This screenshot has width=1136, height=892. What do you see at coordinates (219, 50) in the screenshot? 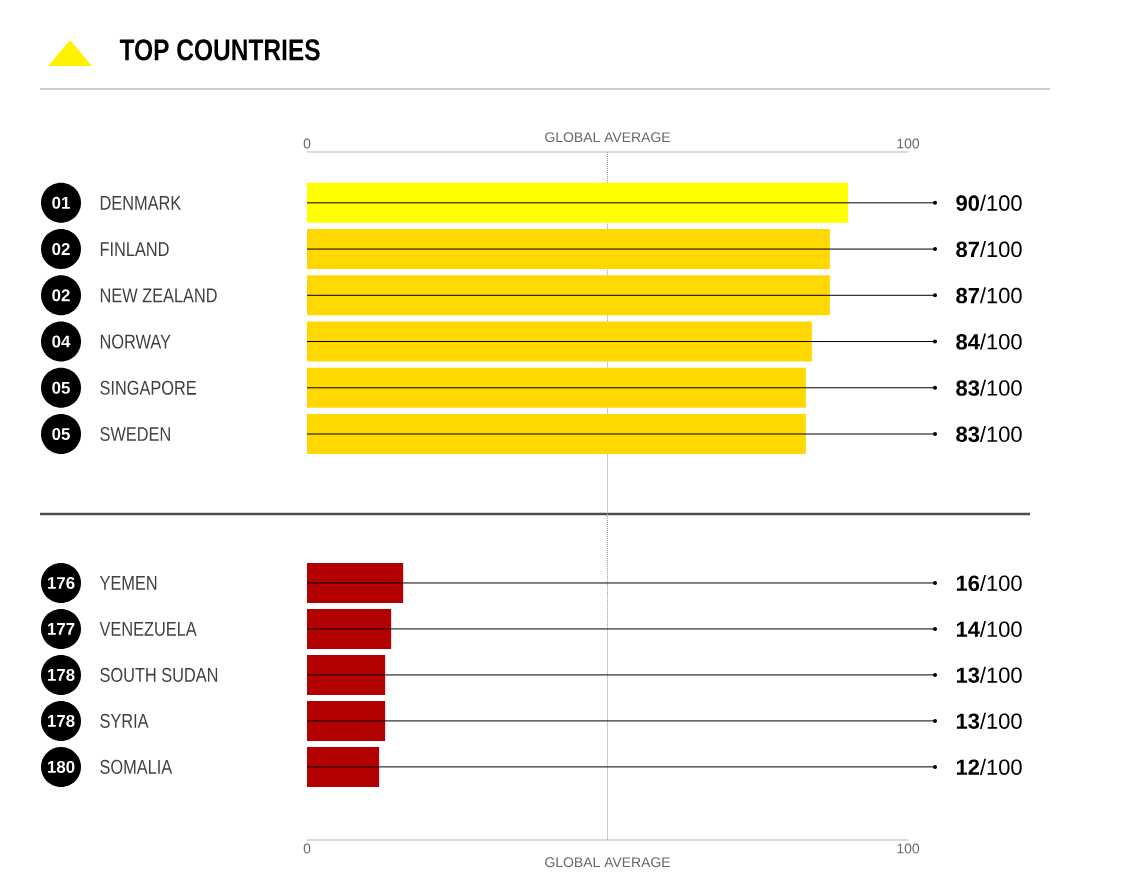
I see `chart-title: TOP COUNTRIES` at bounding box center [219, 50].